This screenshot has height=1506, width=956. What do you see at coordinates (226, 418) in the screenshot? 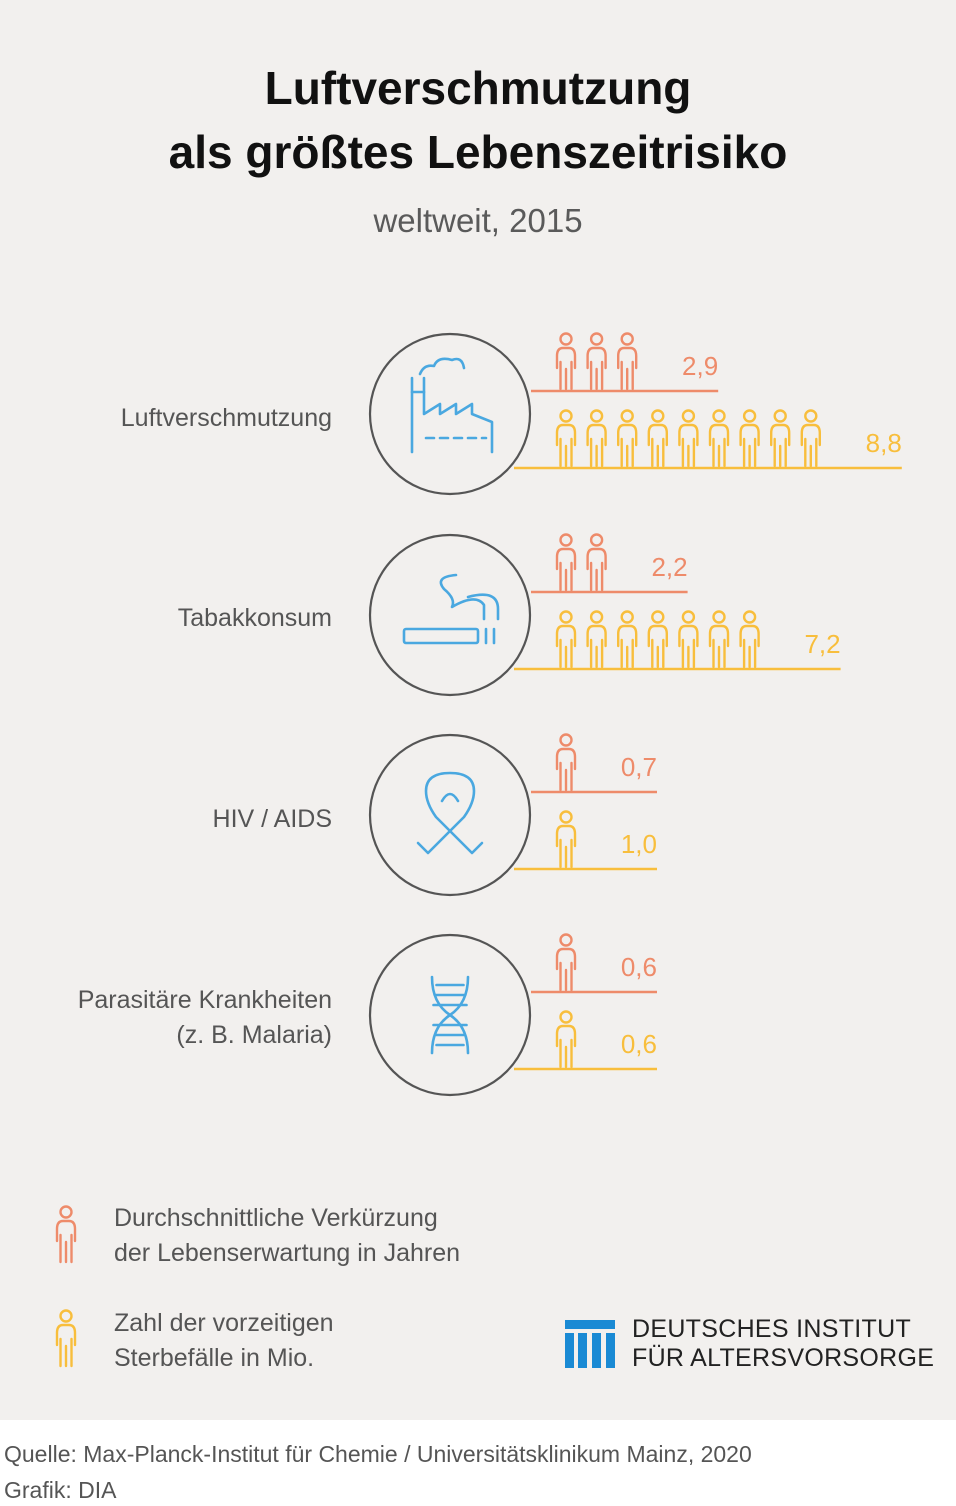
I see `row-label-luftverschmutzung: Luftverschmutzung` at bounding box center [226, 418].